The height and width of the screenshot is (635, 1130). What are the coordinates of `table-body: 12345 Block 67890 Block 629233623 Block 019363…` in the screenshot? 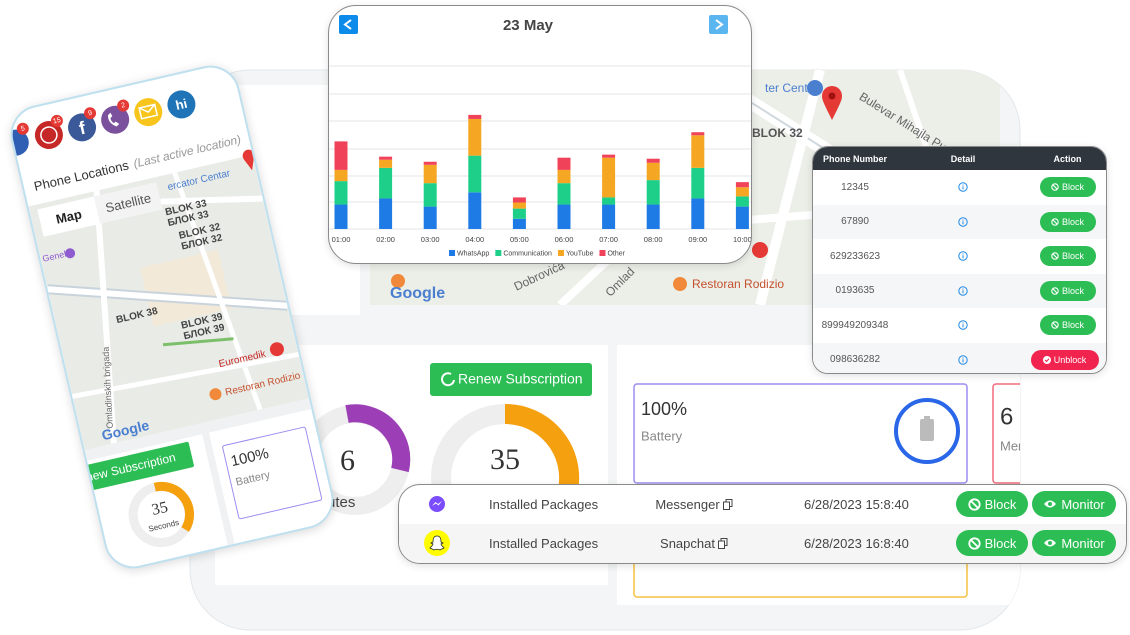 It's located at (959, 271).